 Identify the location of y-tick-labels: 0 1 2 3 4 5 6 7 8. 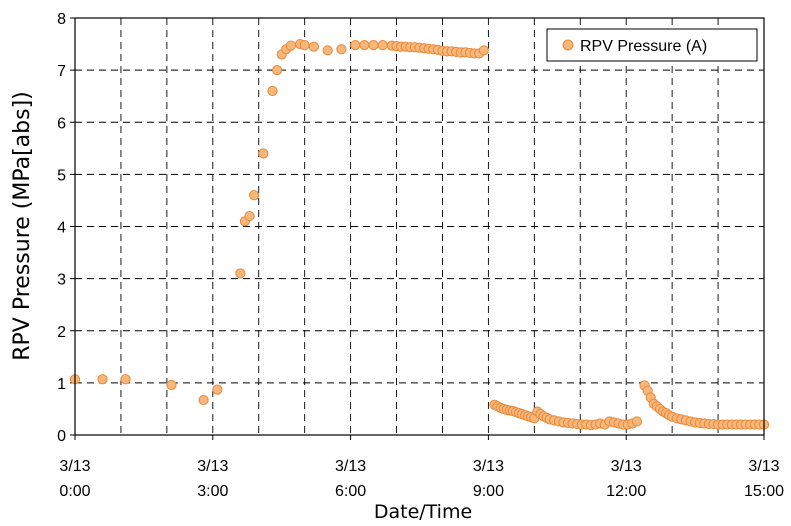
(66, 228).